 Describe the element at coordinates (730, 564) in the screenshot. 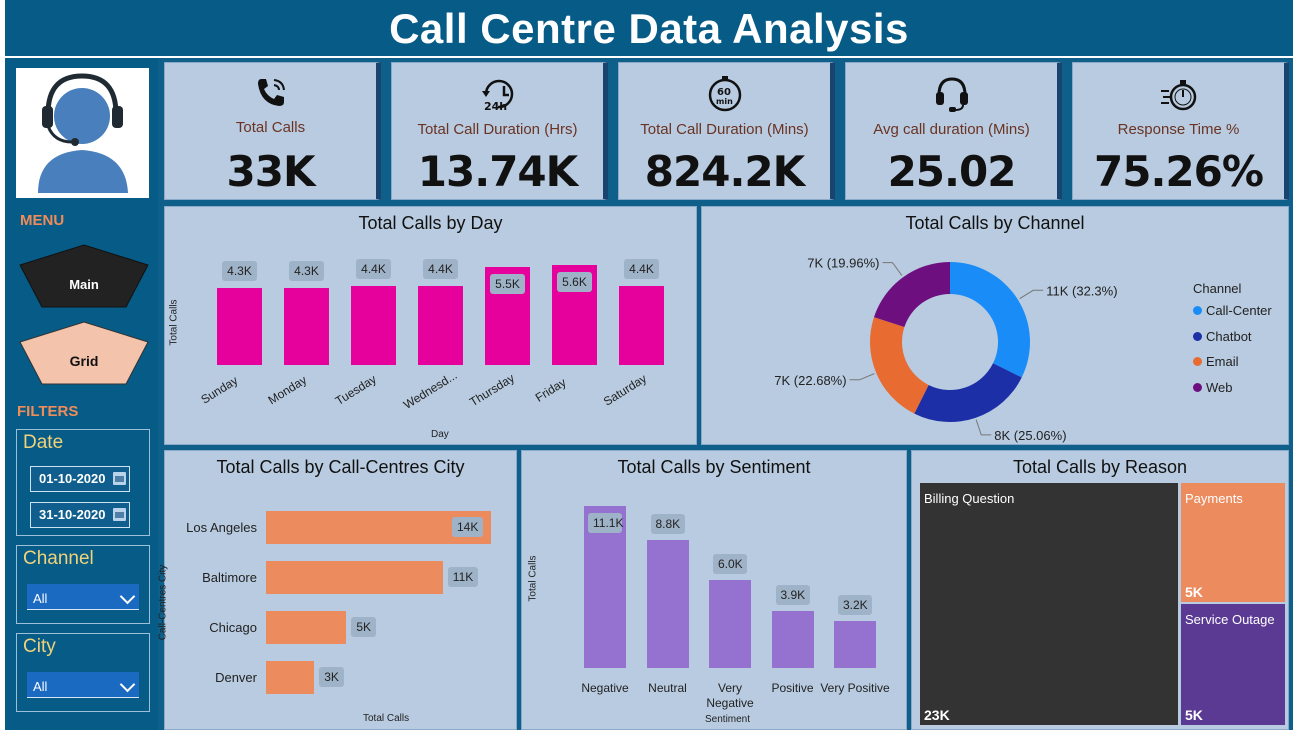

I see `bar-data-label: 6.0K` at that location.